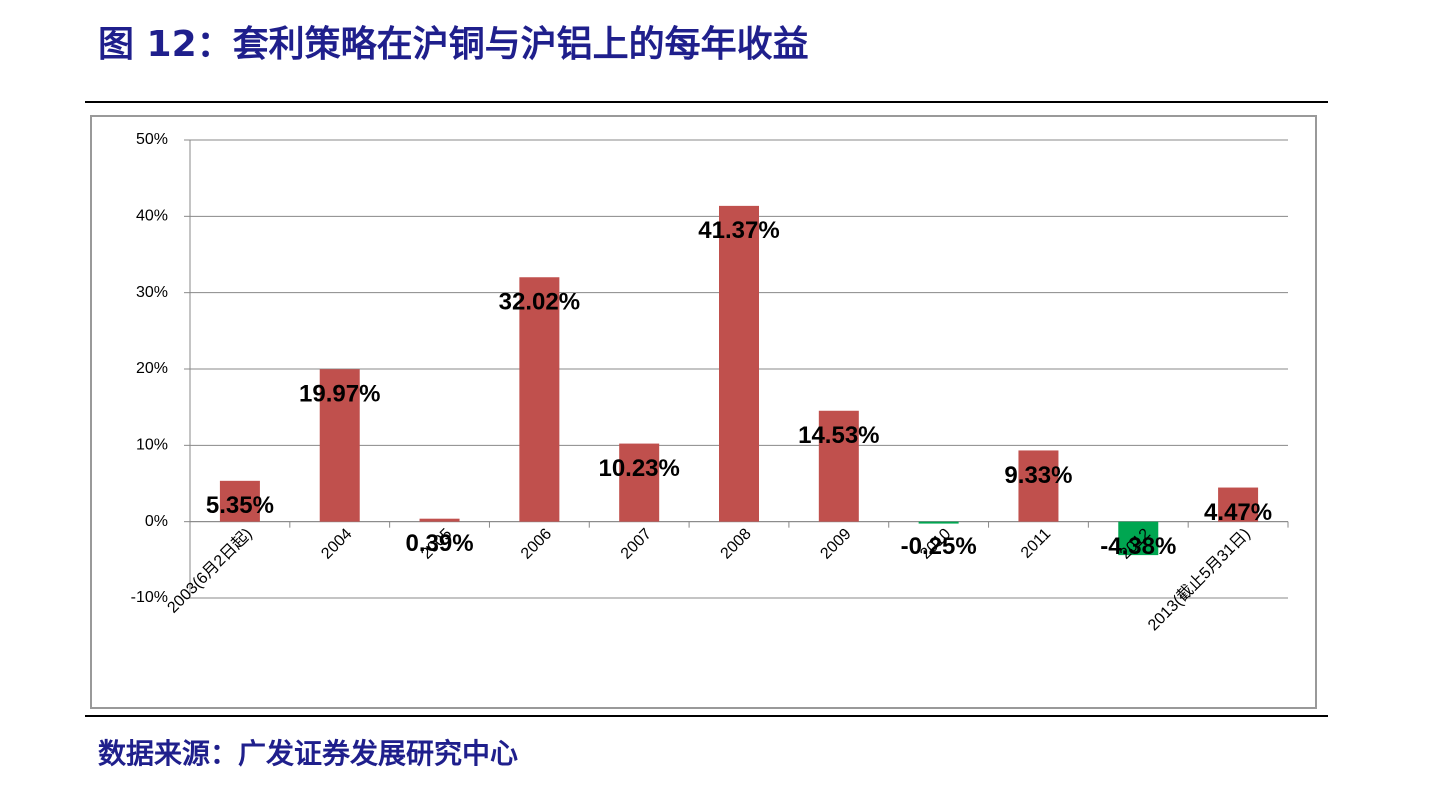  I want to click on value-label: -4.38%, so click(1138, 546).